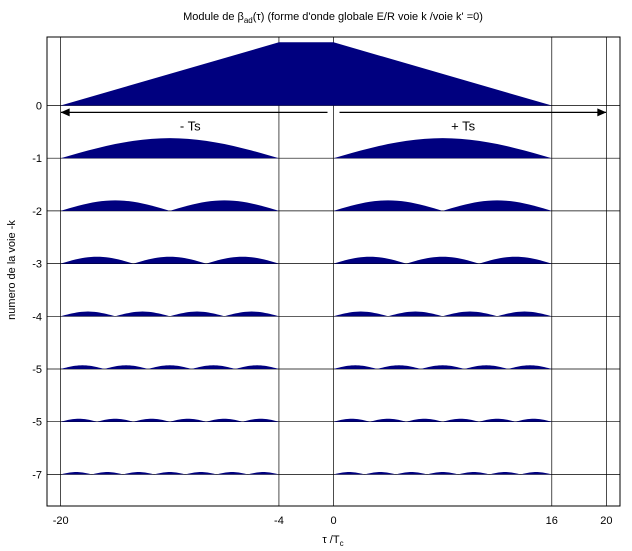 The height and width of the screenshot is (551, 632). Describe the element at coordinates (37, 317) in the screenshot. I see `y-tick-label: -4` at that location.